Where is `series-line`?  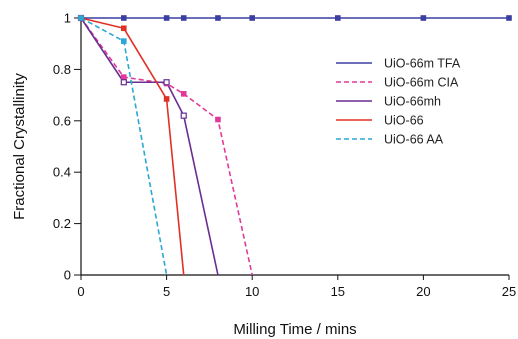
series-line is located at coordinates (124, 146).